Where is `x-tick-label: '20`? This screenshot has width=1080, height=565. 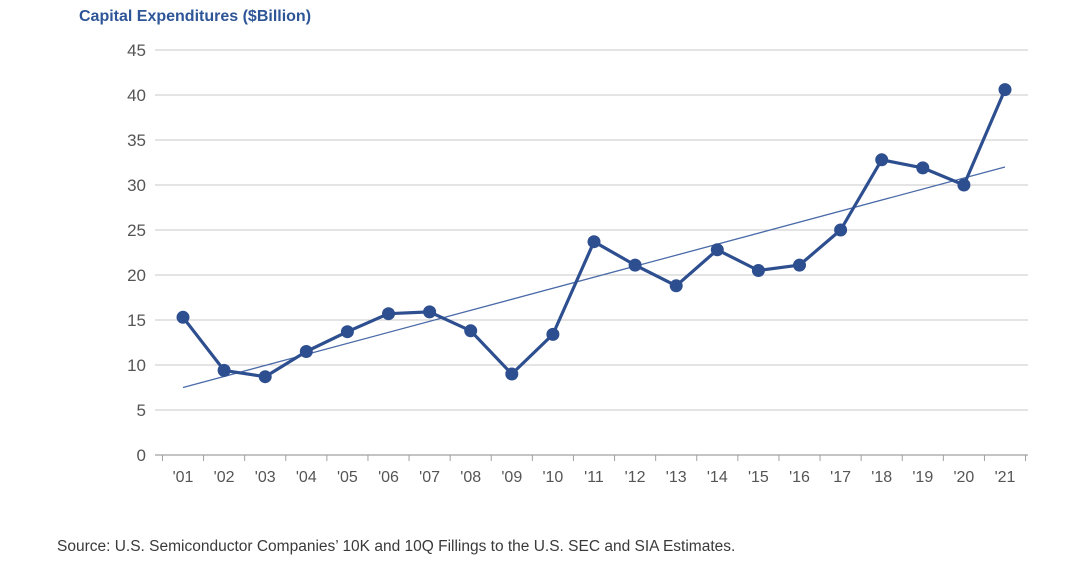 x-tick-label: '20 is located at coordinates (963, 477).